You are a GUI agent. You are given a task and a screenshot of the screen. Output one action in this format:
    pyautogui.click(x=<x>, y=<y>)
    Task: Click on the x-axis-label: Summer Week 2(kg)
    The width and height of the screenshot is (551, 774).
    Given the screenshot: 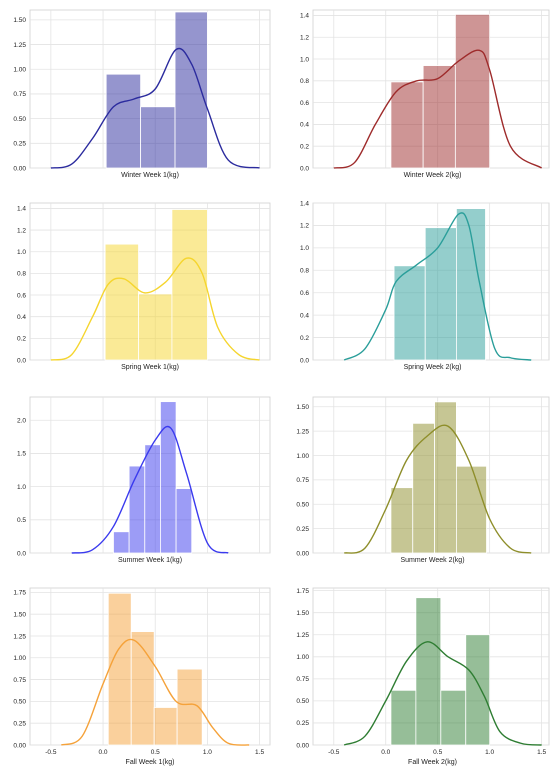 What is the action you would take?
    pyautogui.click(x=432, y=560)
    